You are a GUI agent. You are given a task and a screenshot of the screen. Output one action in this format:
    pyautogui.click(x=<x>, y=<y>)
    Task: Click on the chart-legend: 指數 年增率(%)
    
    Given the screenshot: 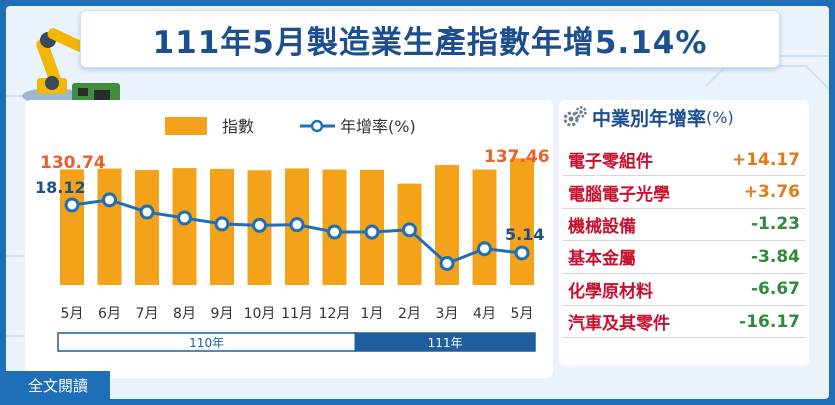 What is the action you would take?
    pyautogui.click(x=290, y=126)
    